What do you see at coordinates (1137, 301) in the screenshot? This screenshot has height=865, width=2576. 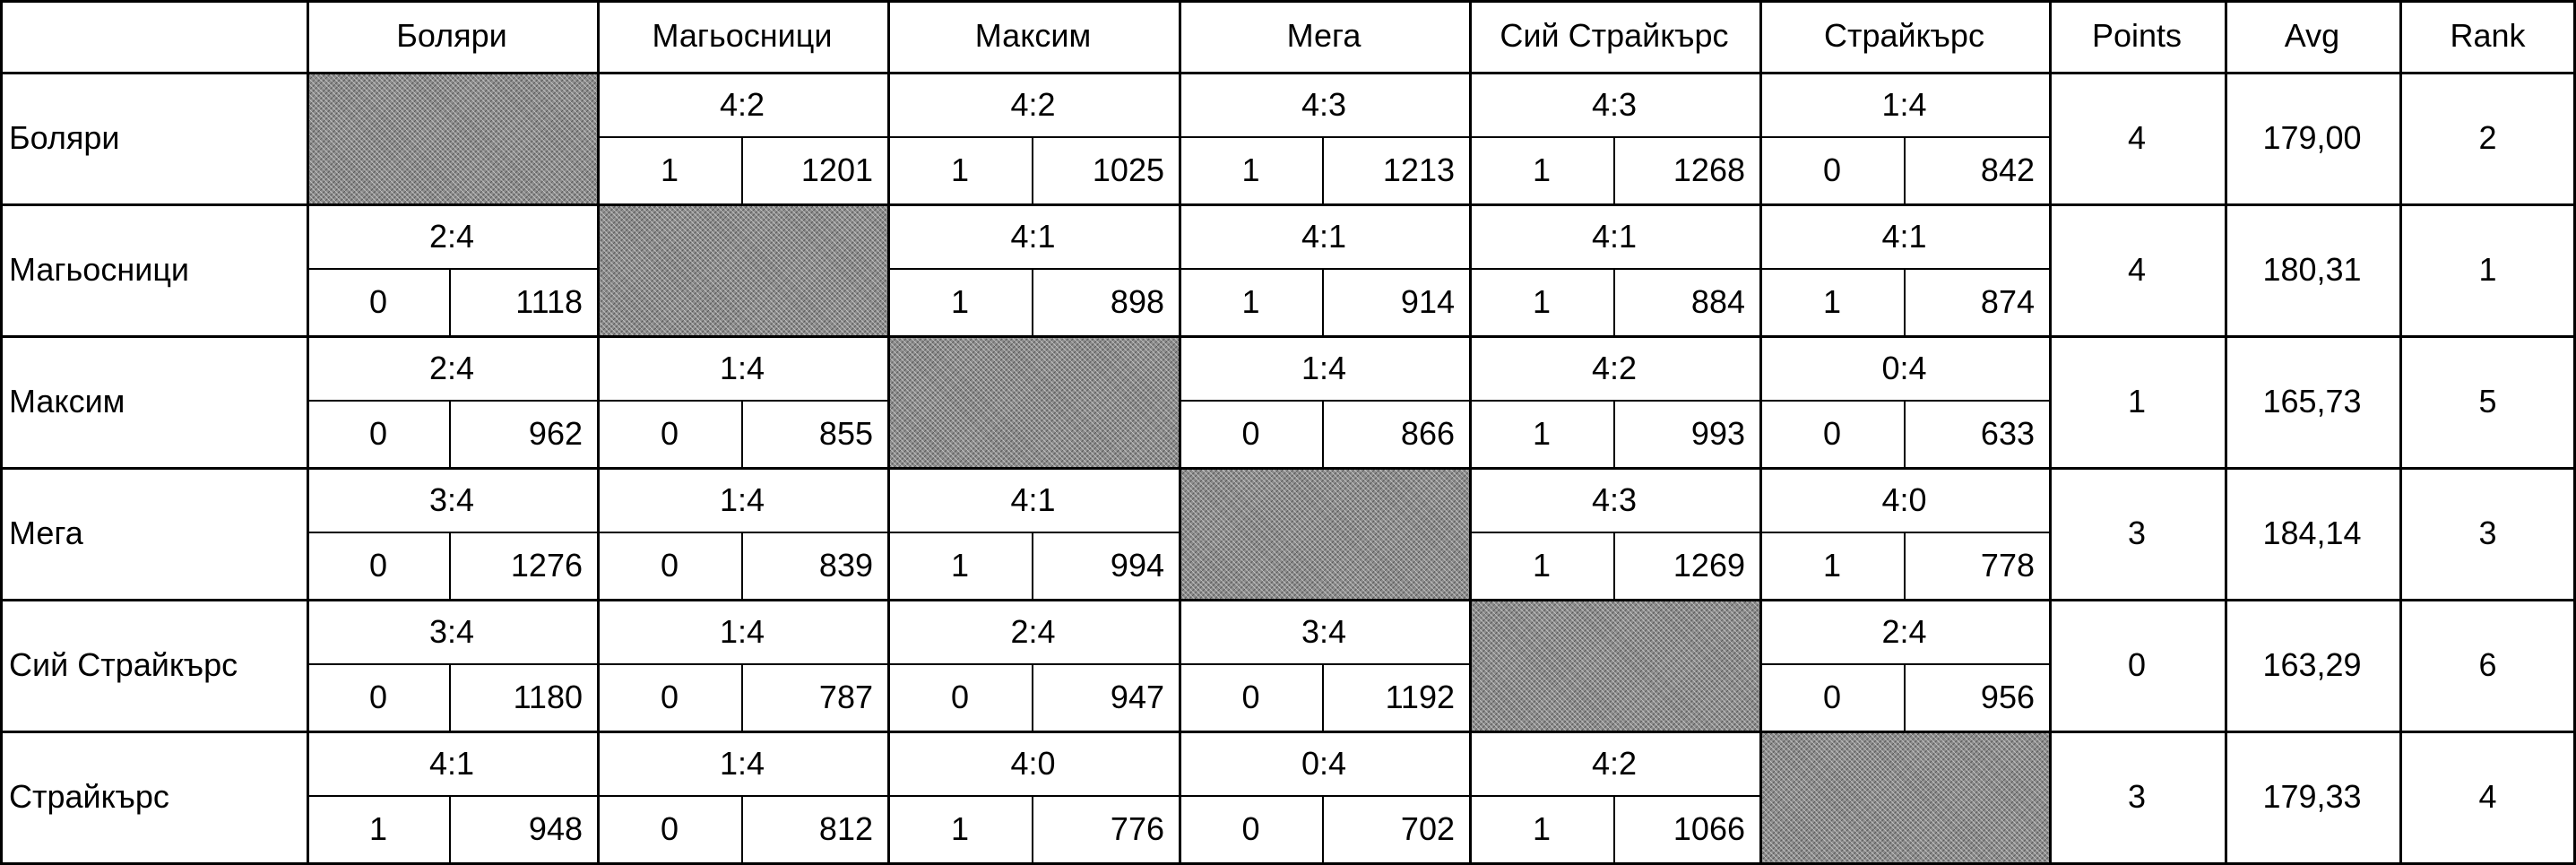 I see `match-pins: 898` at bounding box center [1137, 301].